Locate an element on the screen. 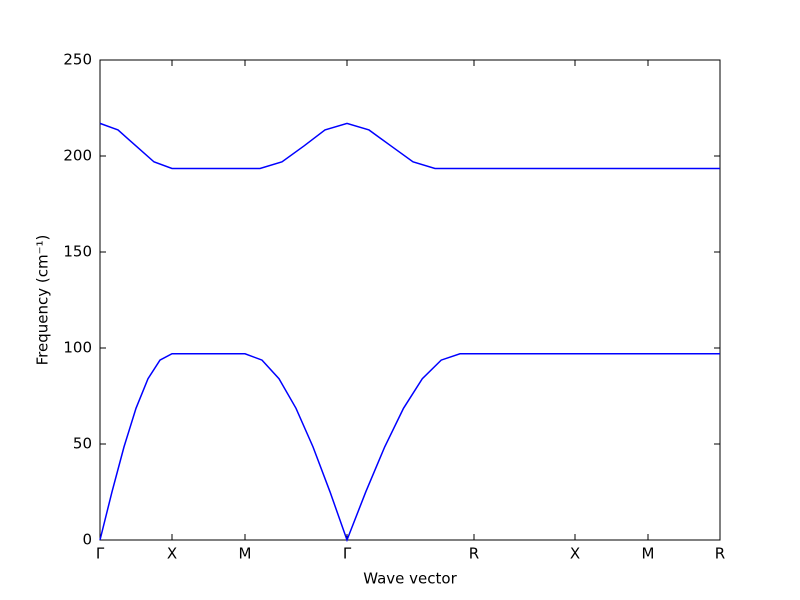  x-axis-label: Wave vector is located at coordinates (410, 579).